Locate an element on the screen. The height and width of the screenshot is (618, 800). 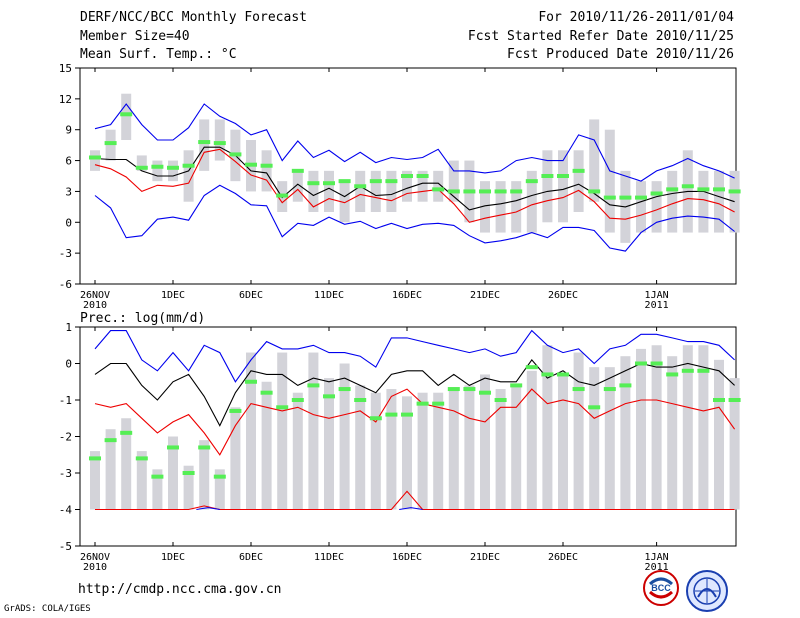
prec-xtick-label: 1DEC is located at coordinates (173, 557).